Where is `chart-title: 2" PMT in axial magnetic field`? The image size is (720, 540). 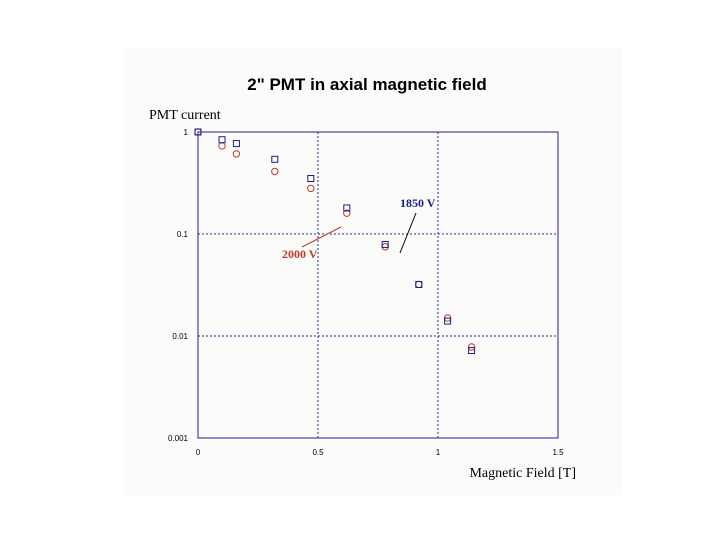 chart-title: 2" PMT in axial magnetic field is located at coordinates (367, 84).